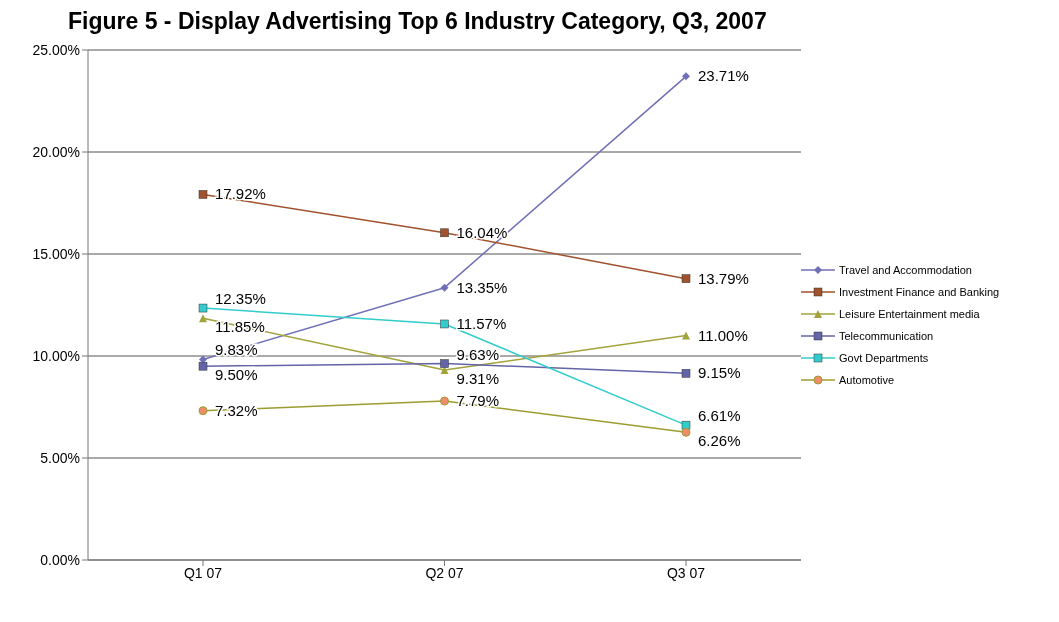 The height and width of the screenshot is (622, 1059). What do you see at coordinates (886, 336) in the screenshot?
I see `legend-label: Telecommunication` at bounding box center [886, 336].